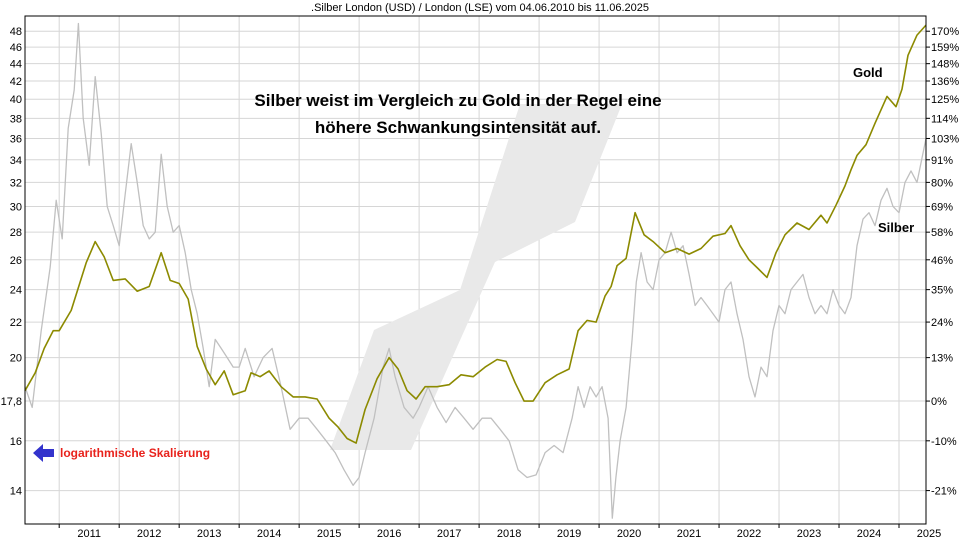  Describe the element at coordinates (945, 119) in the screenshot. I see `y-tick-label-right: 114%` at that location.